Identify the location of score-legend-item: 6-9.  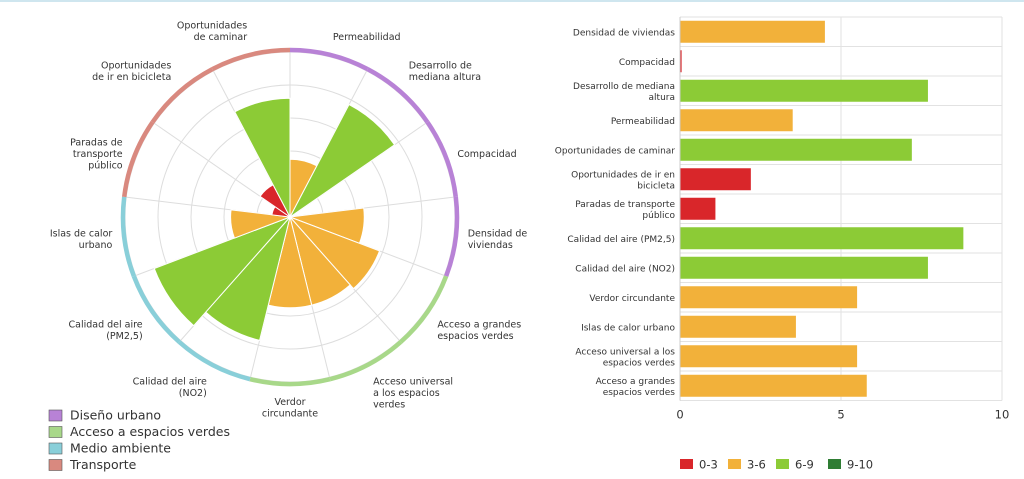
(795, 465).